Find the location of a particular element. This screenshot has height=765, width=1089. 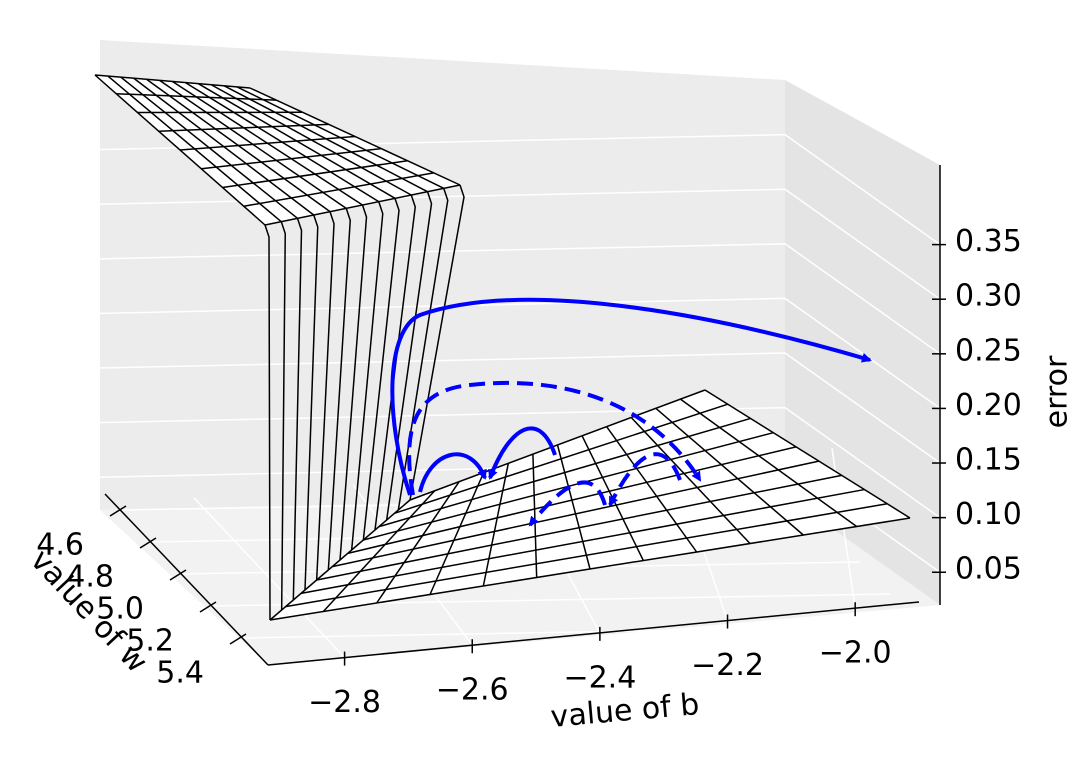

x-tick-label: −2.4 is located at coordinates (599, 677).